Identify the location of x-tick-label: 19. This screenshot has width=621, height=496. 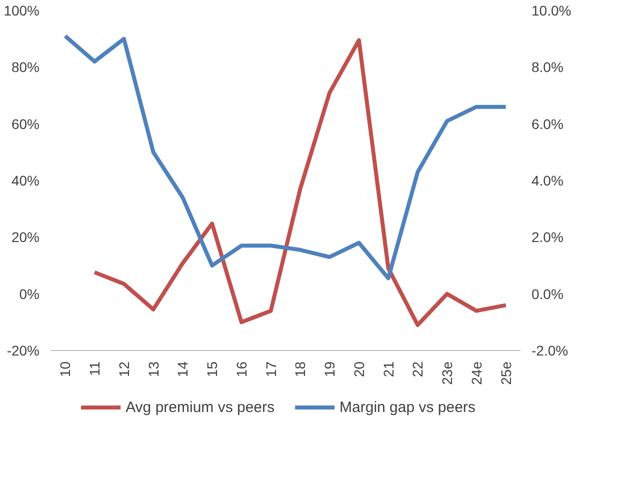
(330, 369).